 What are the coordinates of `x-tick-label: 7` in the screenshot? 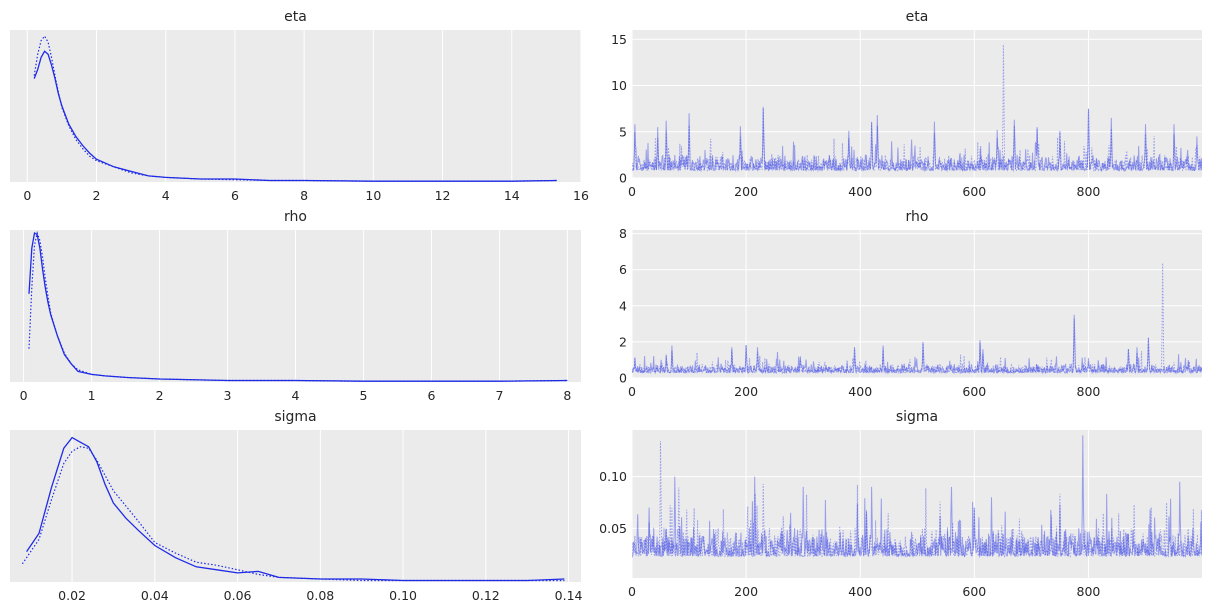 It's located at (499, 395).